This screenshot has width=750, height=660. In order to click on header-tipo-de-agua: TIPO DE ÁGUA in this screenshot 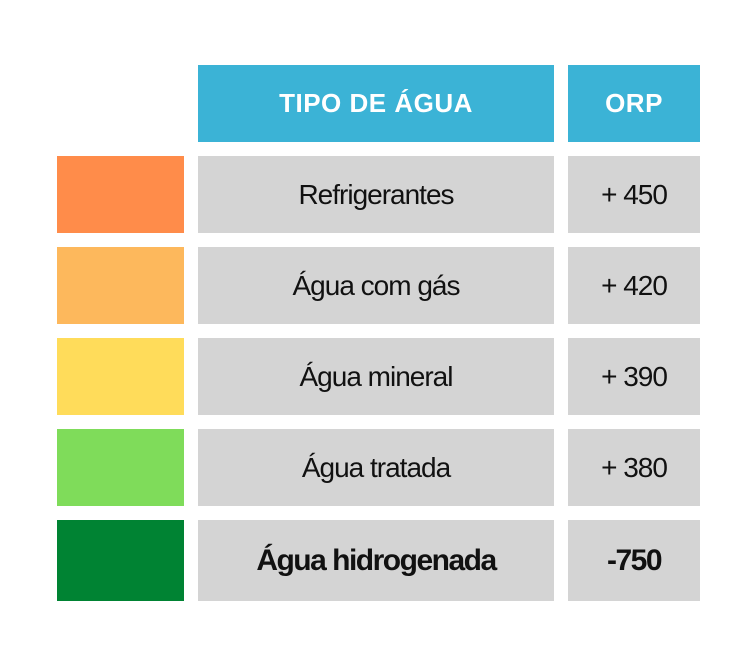, I will do `click(376, 103)`.